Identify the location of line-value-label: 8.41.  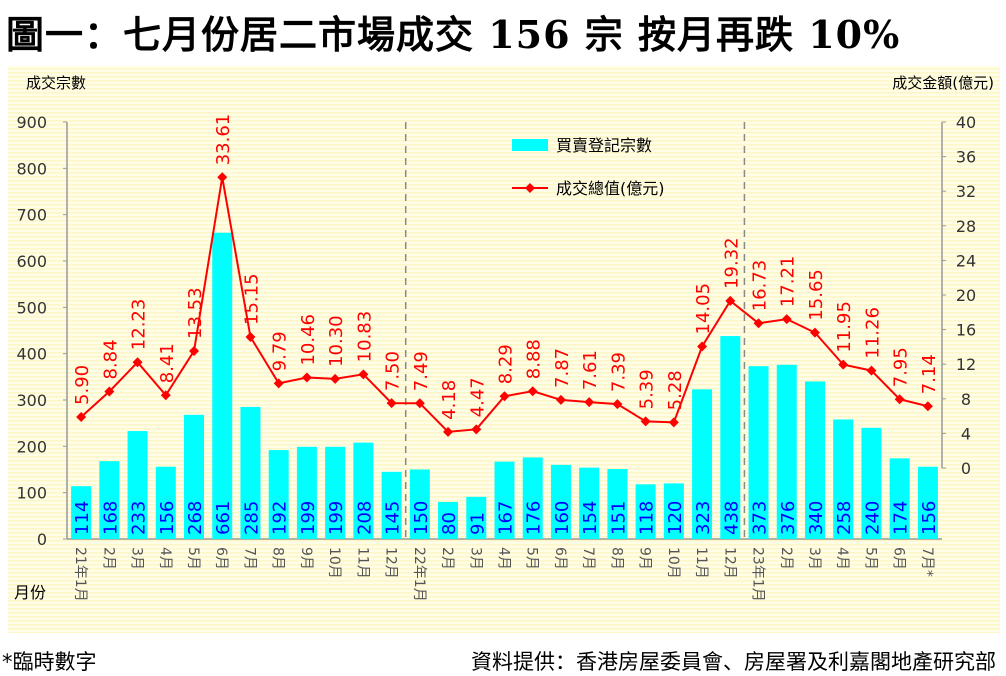
(167, 363).